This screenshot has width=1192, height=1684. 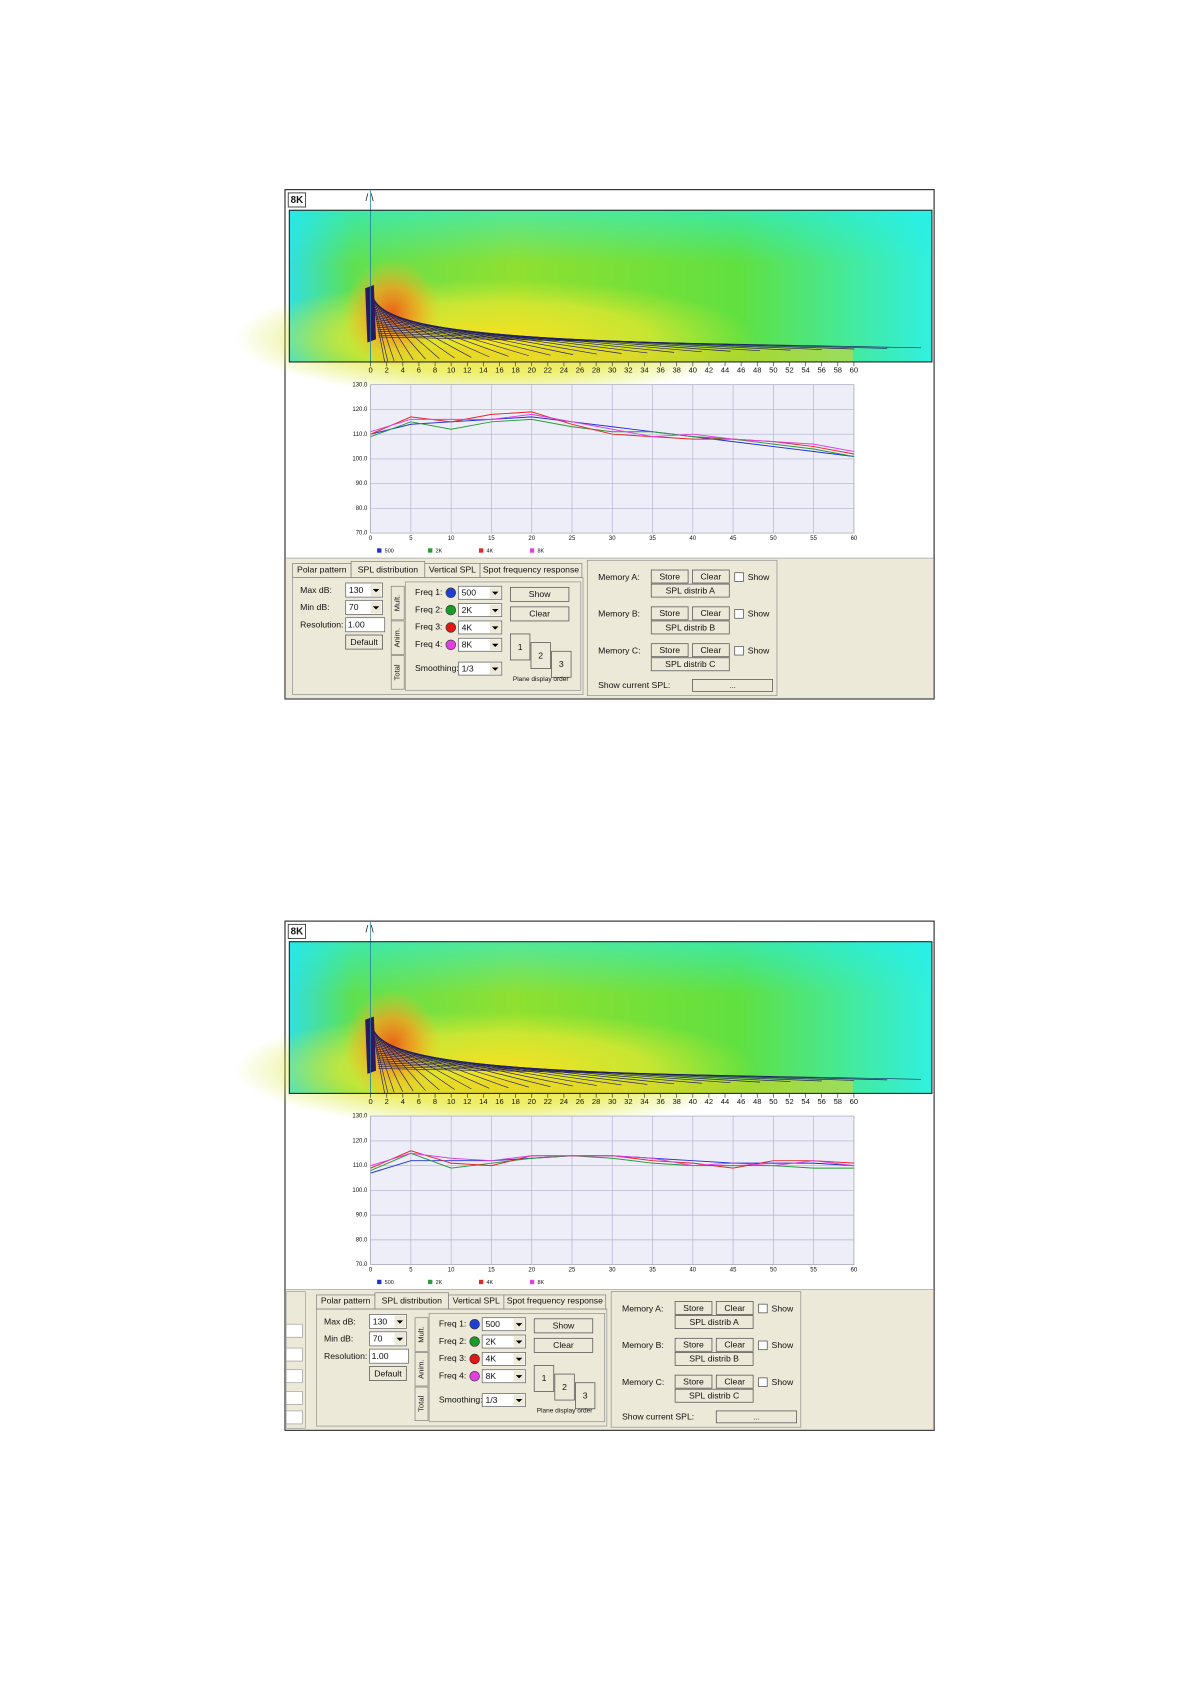 What do you see at coordinates (612, 370) in the screenshot?
I see `ruler-label: 30` at bounding box center [612, 370].